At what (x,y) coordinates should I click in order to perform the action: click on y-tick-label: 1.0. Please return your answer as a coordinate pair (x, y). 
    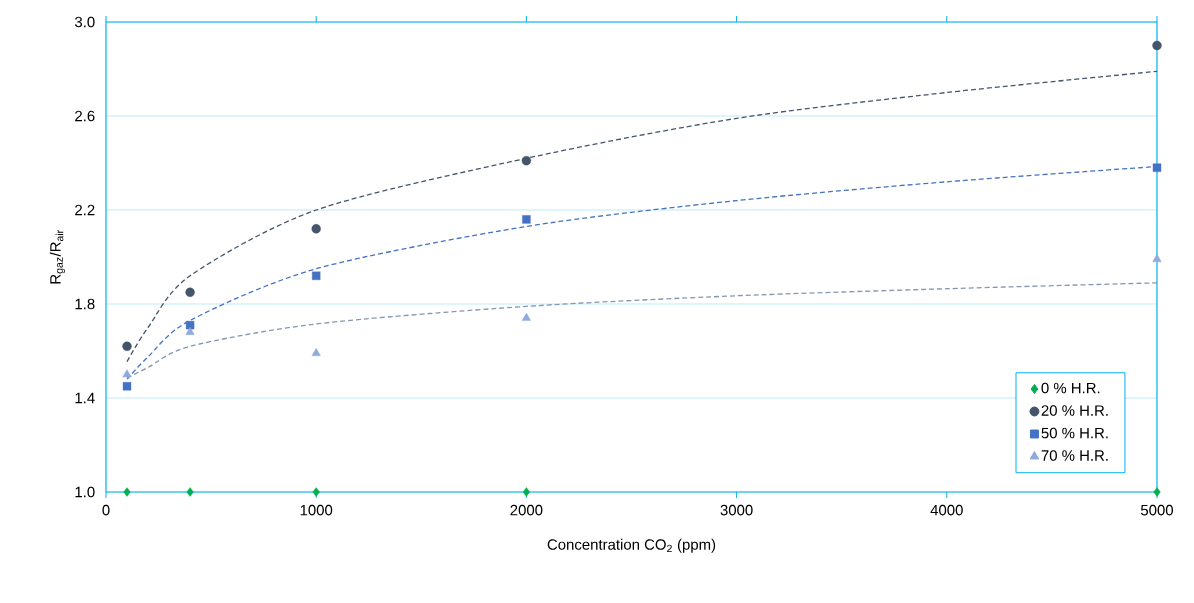
    Looking at the image, I should click on (85, 492).